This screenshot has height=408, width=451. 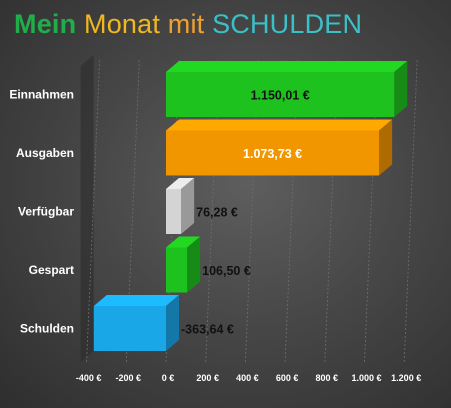 What do you see at coordinates (217, 213) in the screenshot?
I see `value-label-verf-gbar: 76,28 €` at bounding box center [217, 213].